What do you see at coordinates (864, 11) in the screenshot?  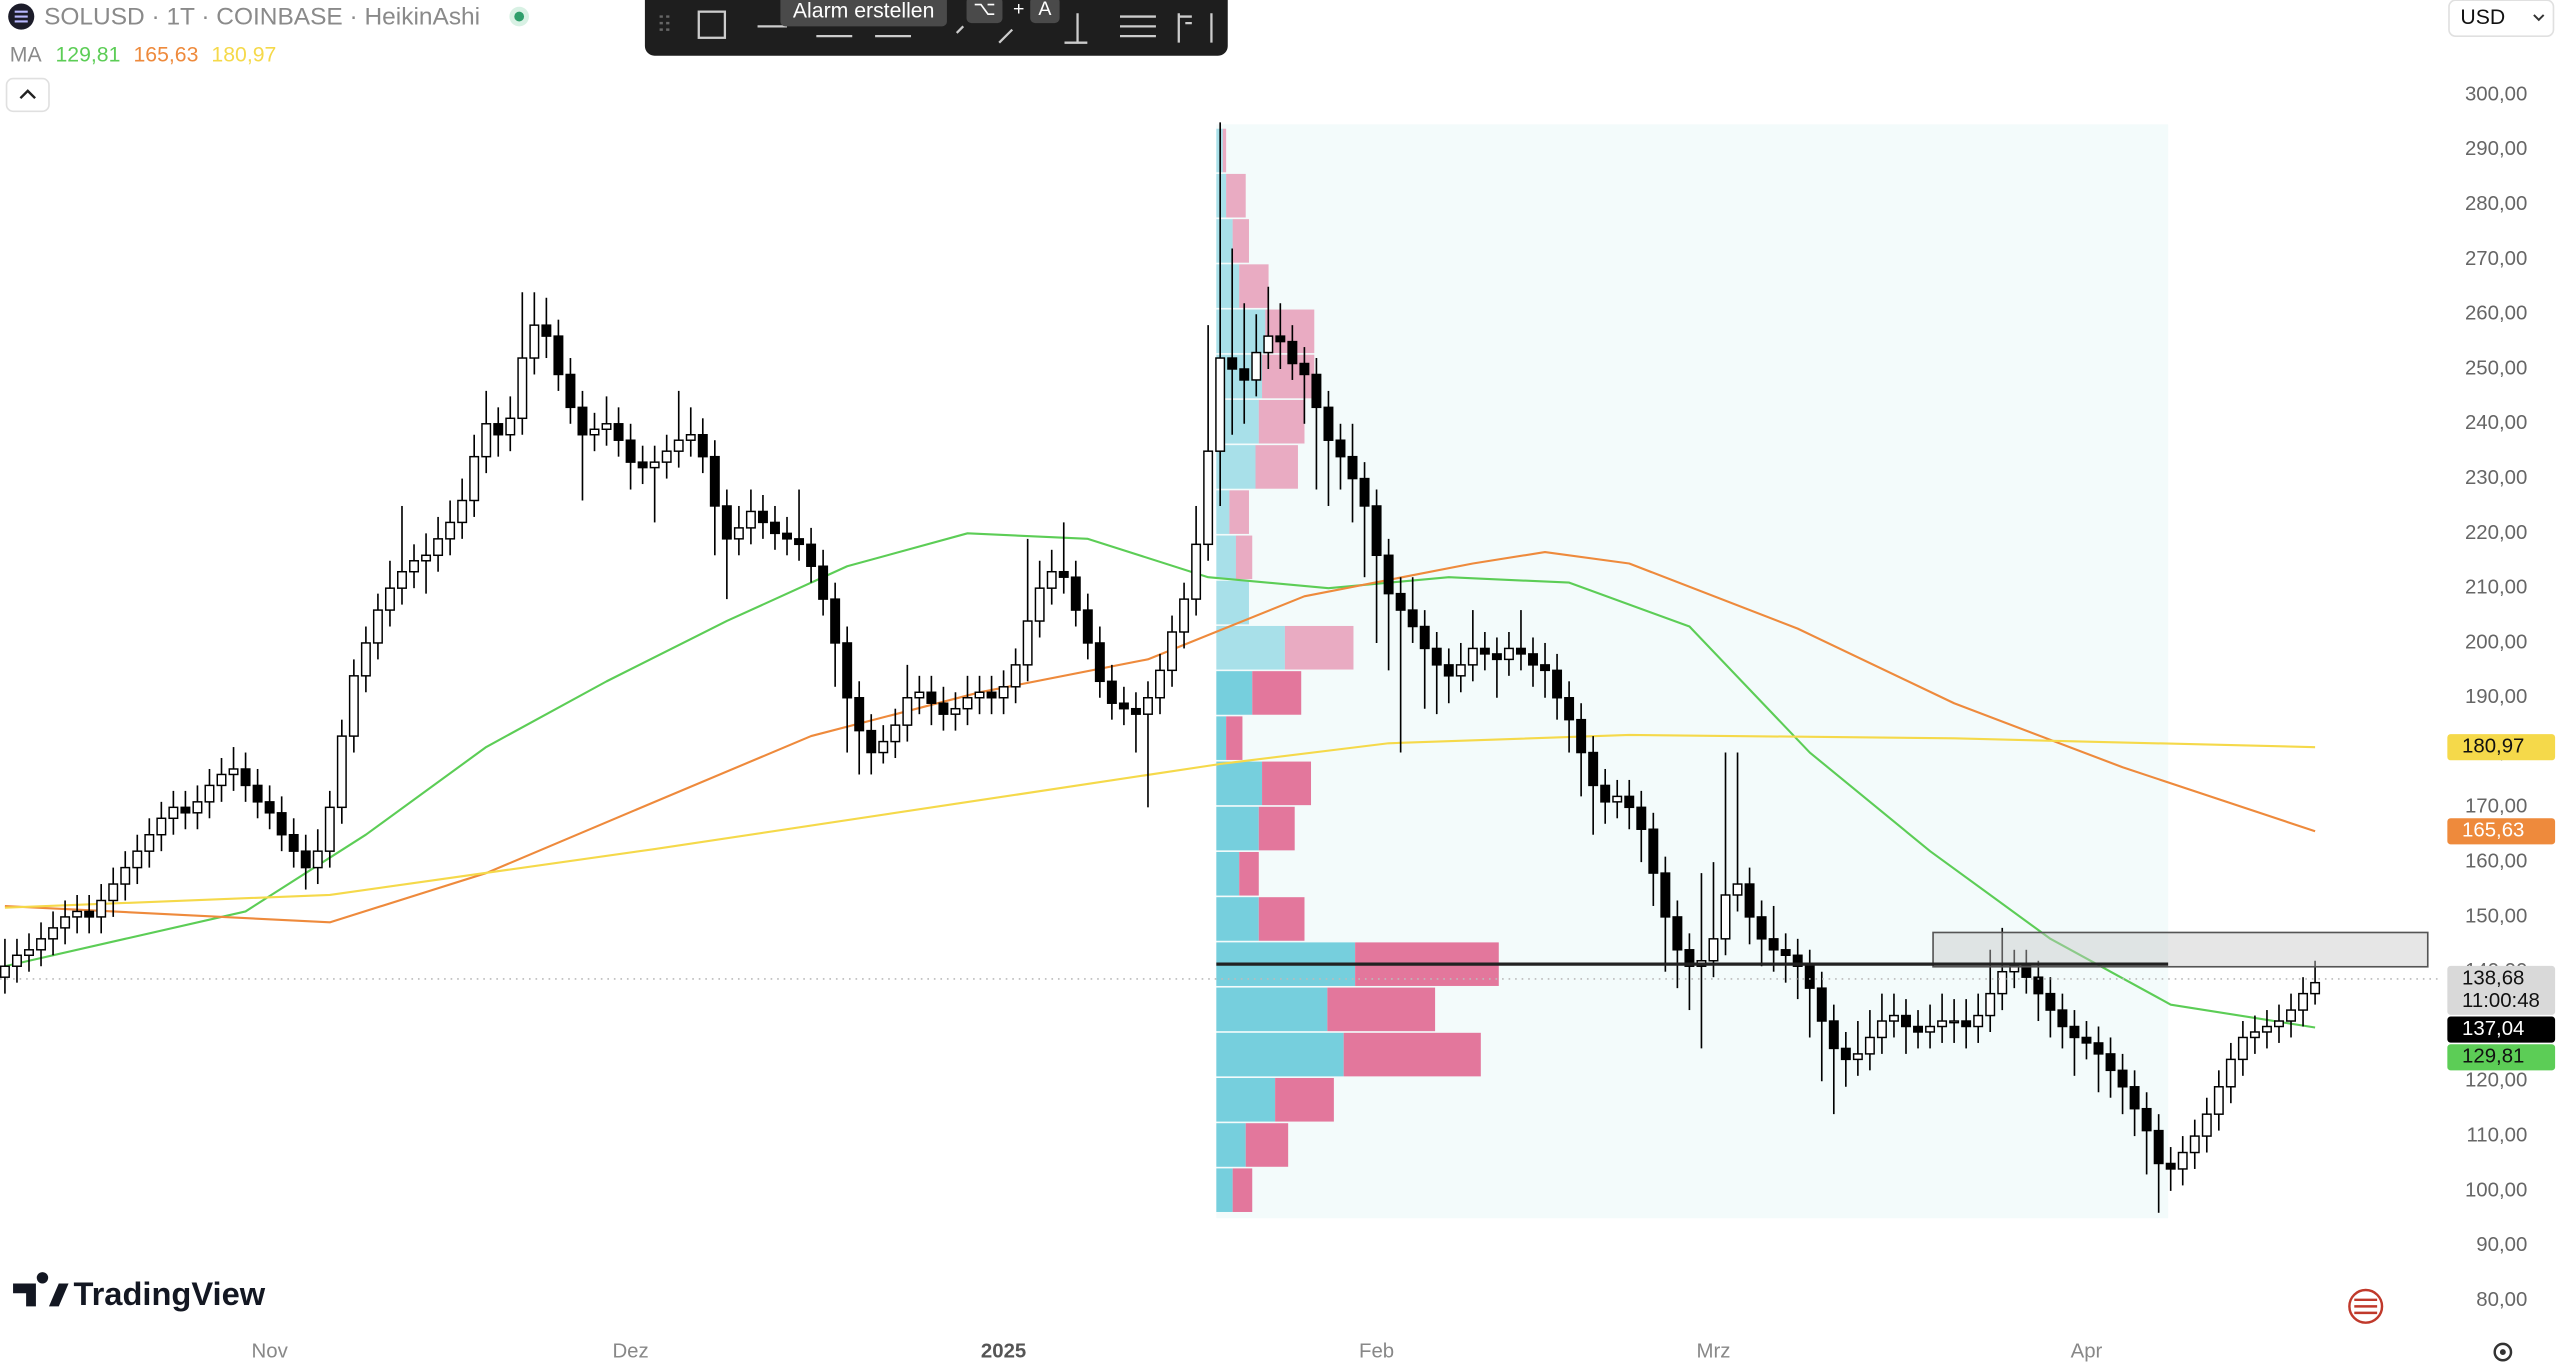 I see `tooltip-text: Alarm erstellen` at bounding box center [864, 11].